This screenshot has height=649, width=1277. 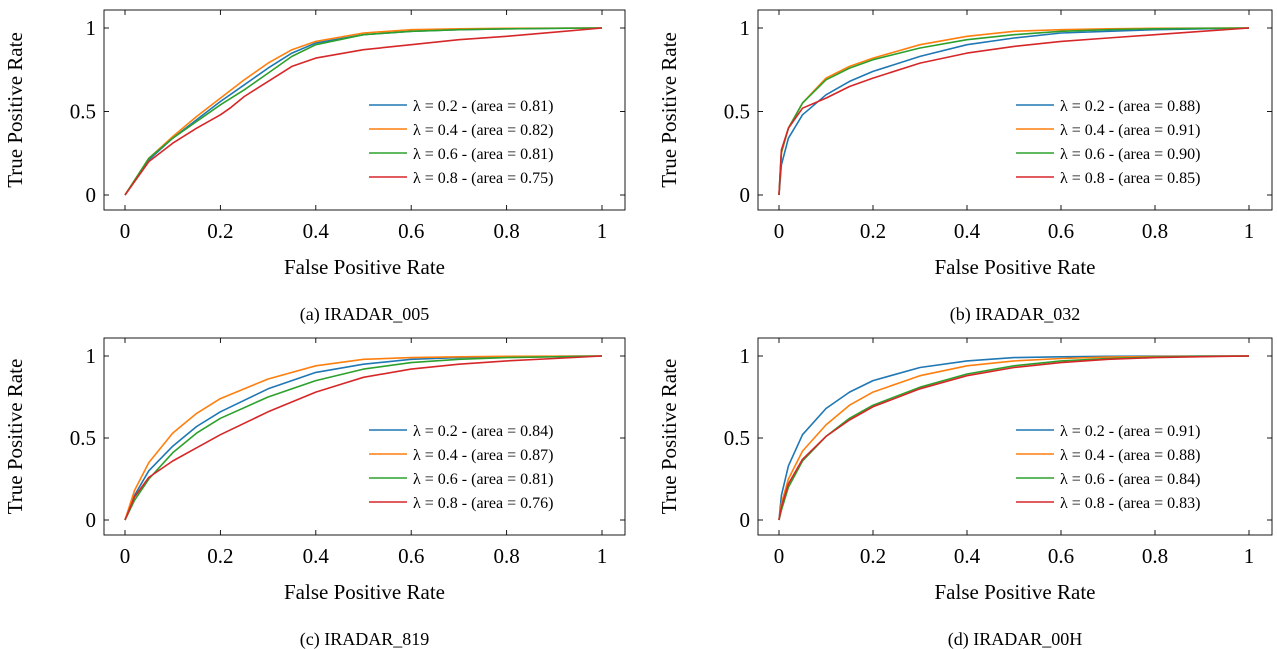 I want to click on legend-entry: λ = 0.8 - (area = 0.85), so click(x=1130, y=178).